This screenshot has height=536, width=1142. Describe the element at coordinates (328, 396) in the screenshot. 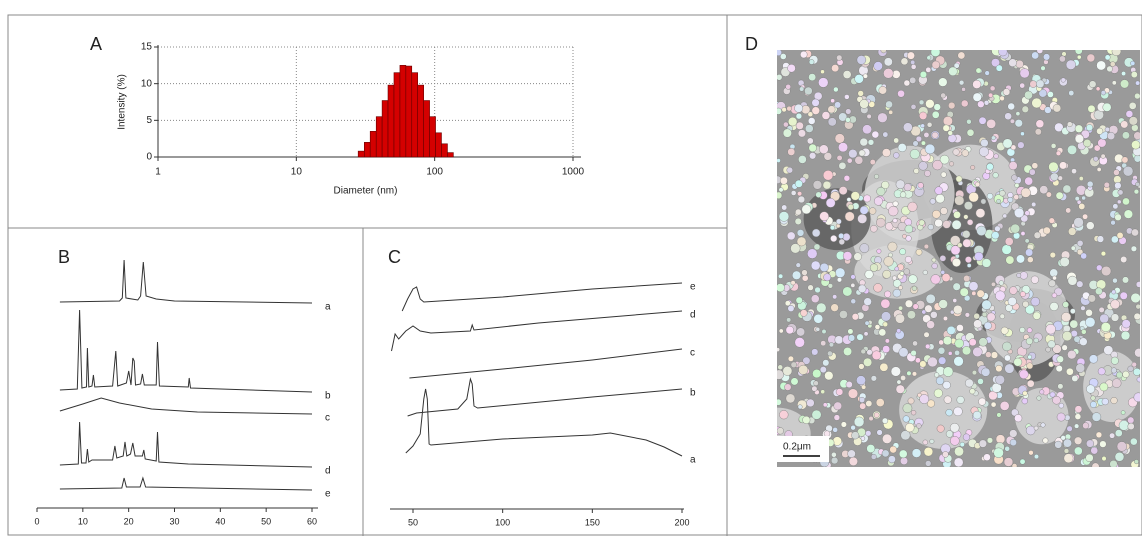

I see `series-label: b` at that location.